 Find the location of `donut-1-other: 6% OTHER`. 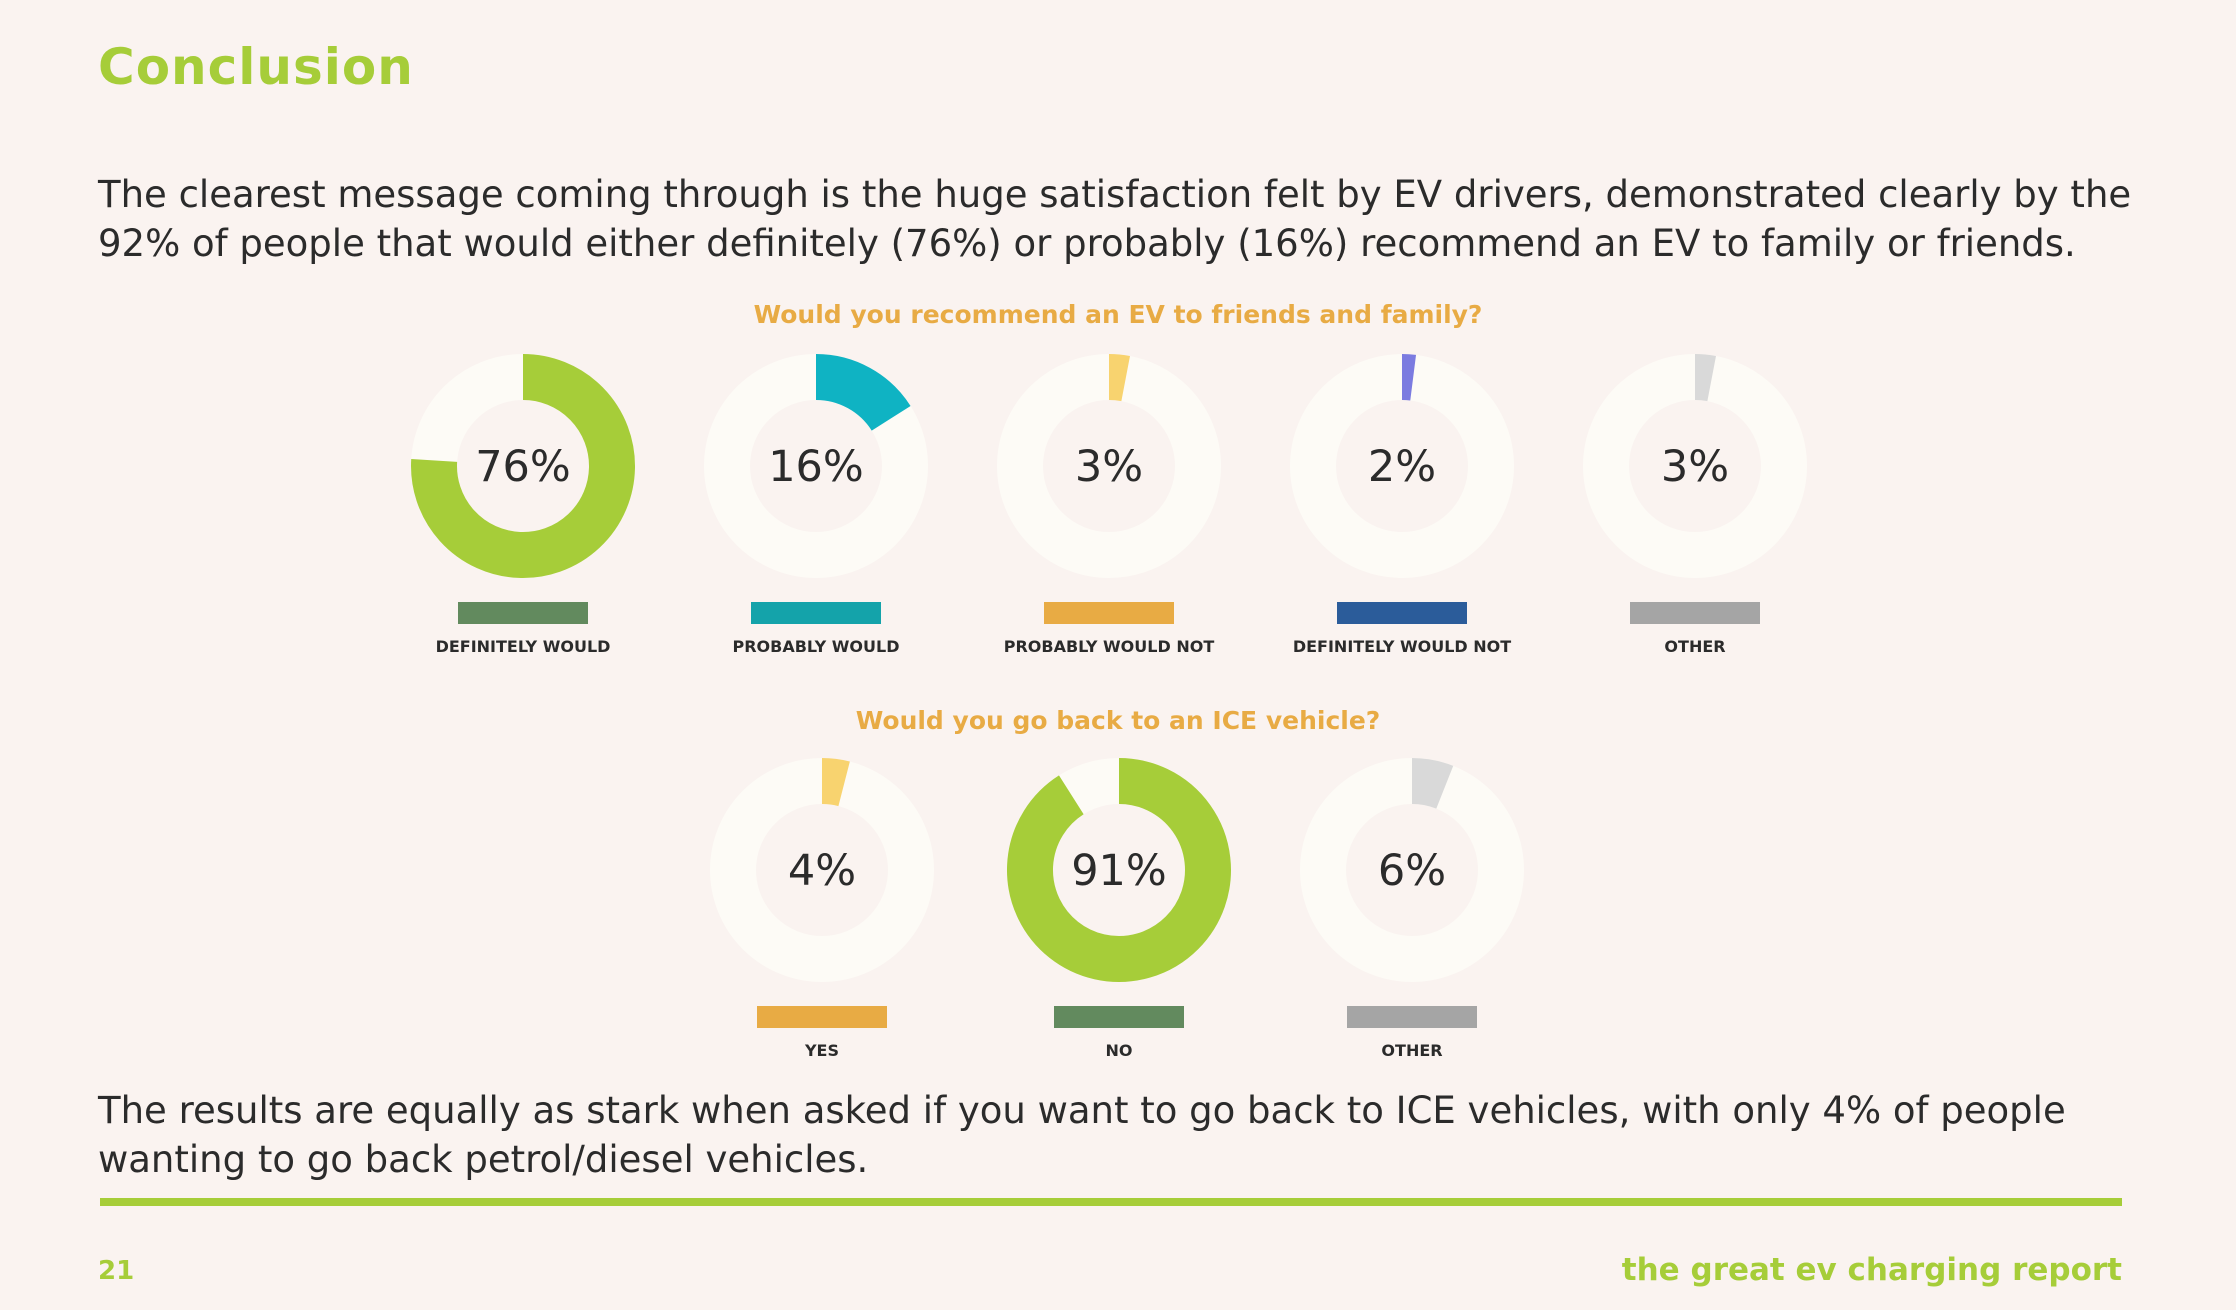

donut-1-other: 6% OTHER is located at coordinates (1412, 909).